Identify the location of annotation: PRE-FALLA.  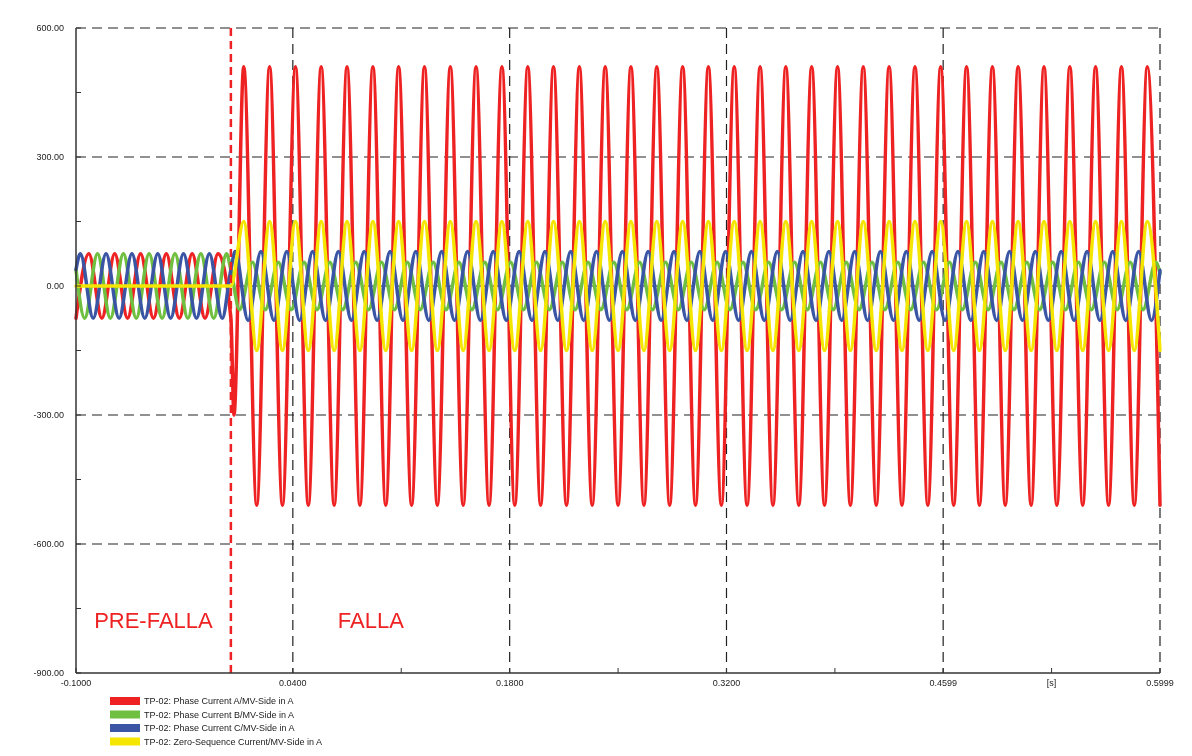
(154, 620).